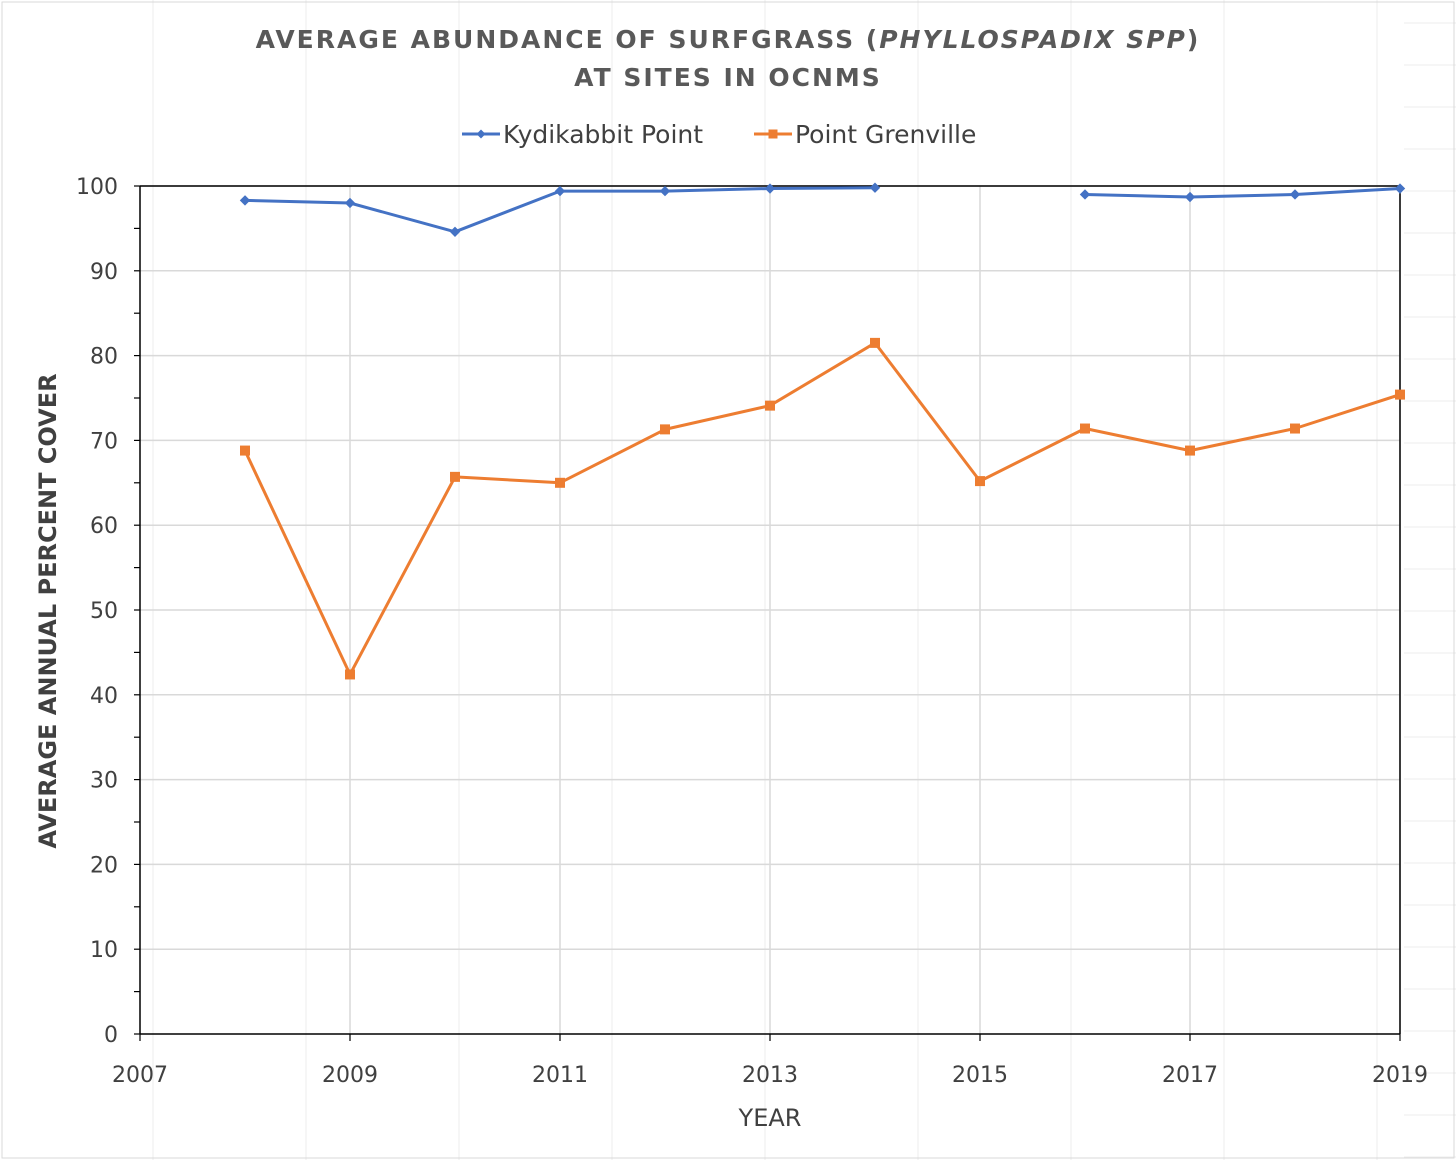 Image resolution: width=1456 pixels, height=1160 pixels. I want to click on y-tick-label: 80, so click(104, 357).